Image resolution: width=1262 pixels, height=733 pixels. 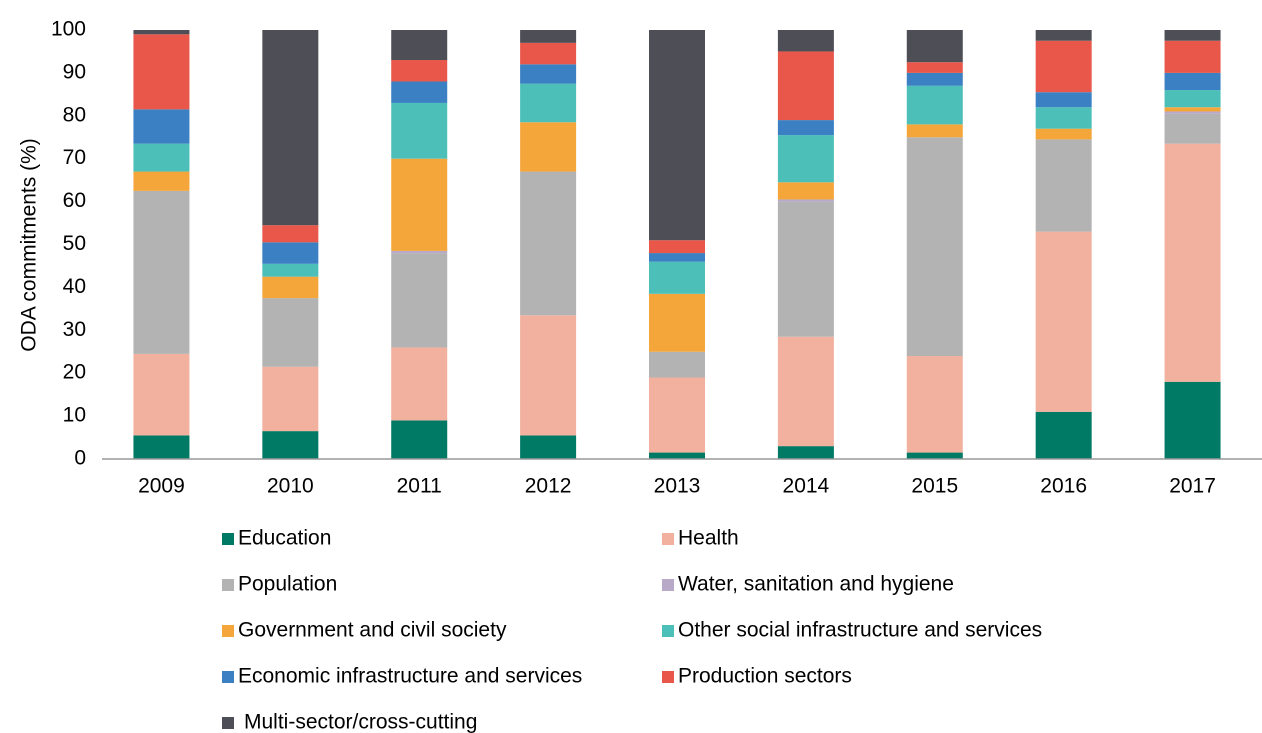 What do you see at coordinates (1063, 486) in the screenshot?
I see `x-tick-label: 2016` at bounding box center [1063, 486].